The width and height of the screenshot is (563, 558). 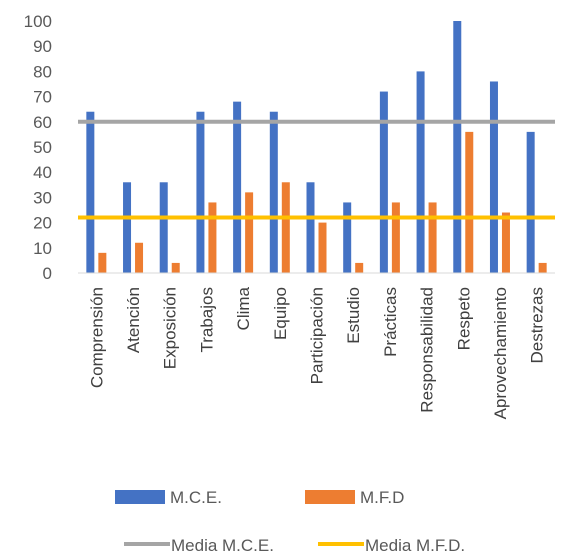 I want to click on y-tick-label: 40, so click(x=42, y=172).